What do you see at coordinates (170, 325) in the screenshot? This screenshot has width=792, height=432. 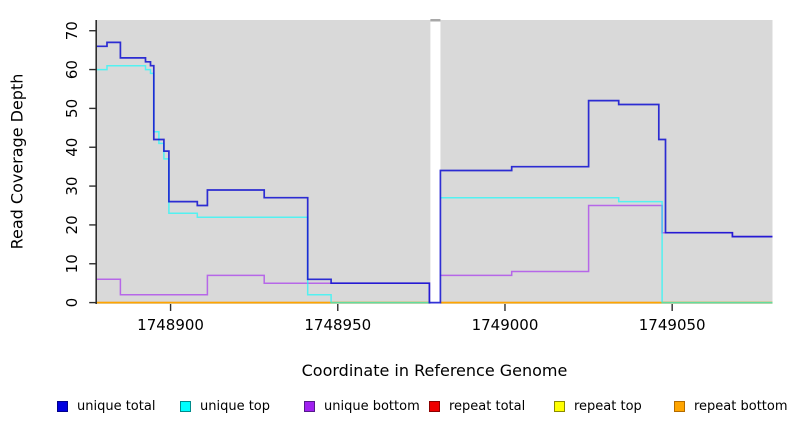 I see `x-tick-label: 1748900` at bounding box center [170, 325].